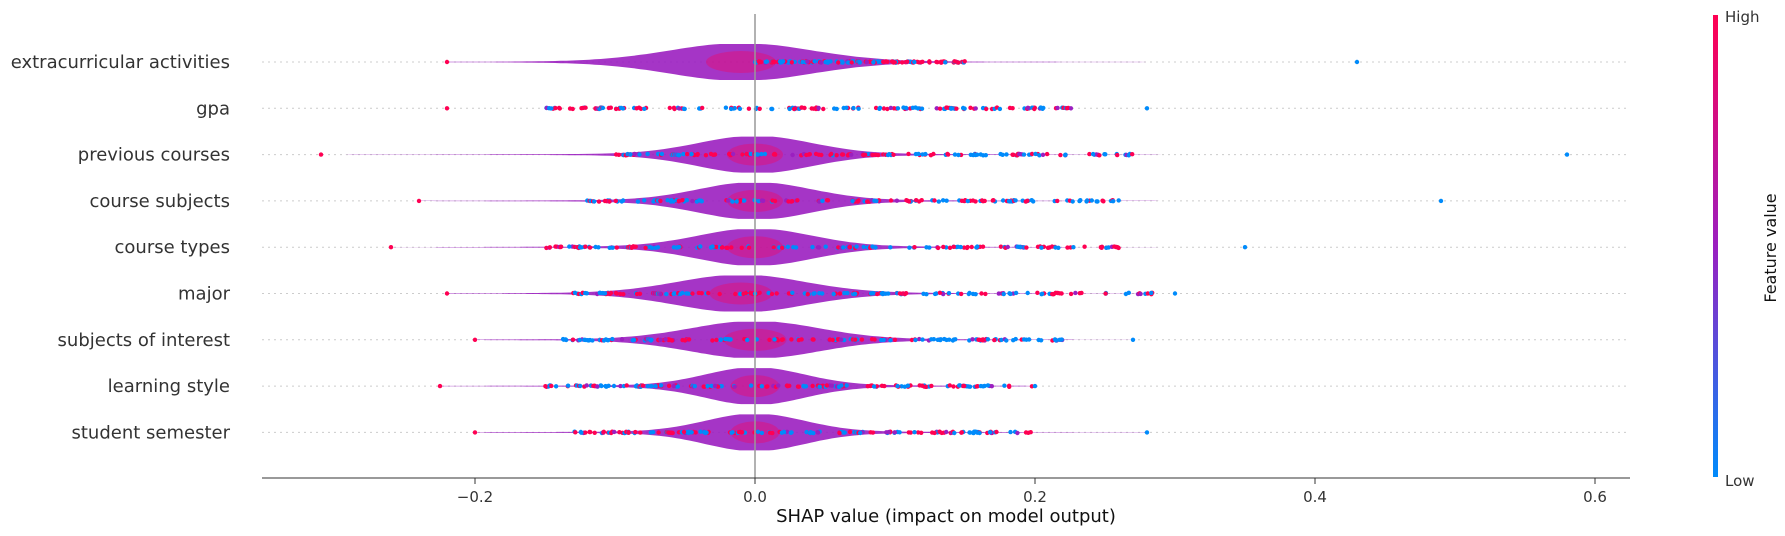  Describe the element at coordinates (144, 340) in the screenshot. I see `feature-label: subjects of interest` at that location.